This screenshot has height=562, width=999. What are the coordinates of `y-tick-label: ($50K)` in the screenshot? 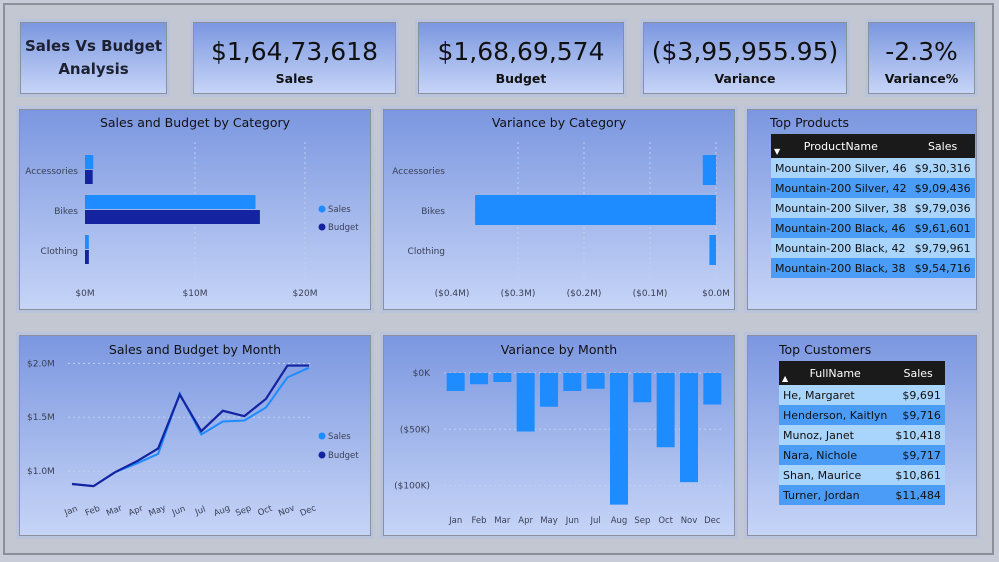 It's located at (415, 430).